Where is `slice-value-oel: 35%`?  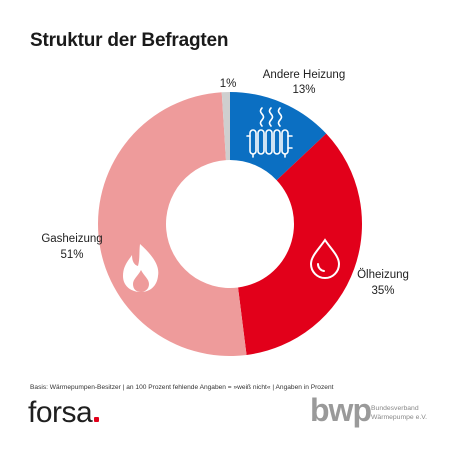 slice-value-oel: 35% is located at coordinates (382, 291).